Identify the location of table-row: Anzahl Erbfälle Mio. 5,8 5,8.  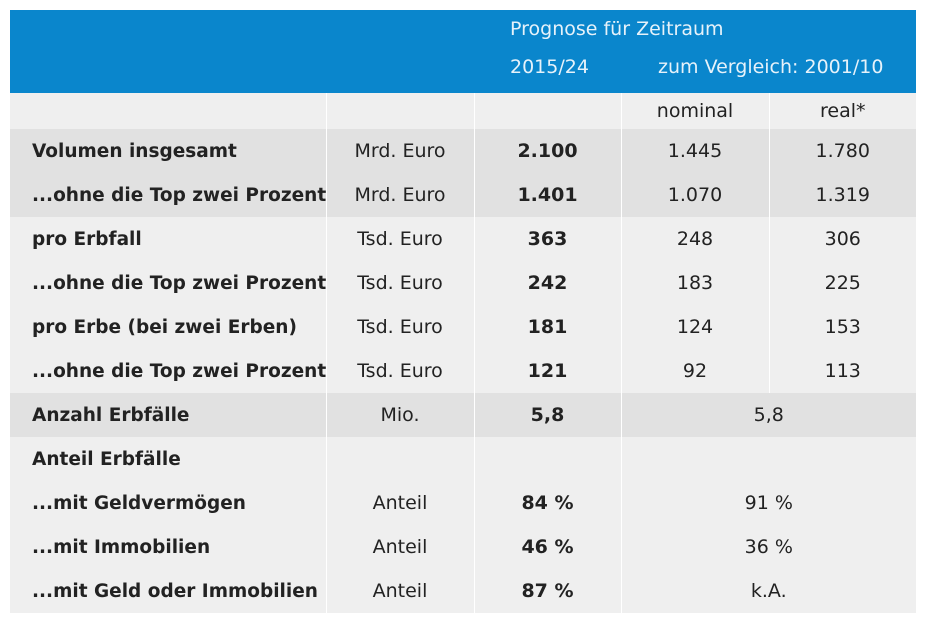
(463, 415).